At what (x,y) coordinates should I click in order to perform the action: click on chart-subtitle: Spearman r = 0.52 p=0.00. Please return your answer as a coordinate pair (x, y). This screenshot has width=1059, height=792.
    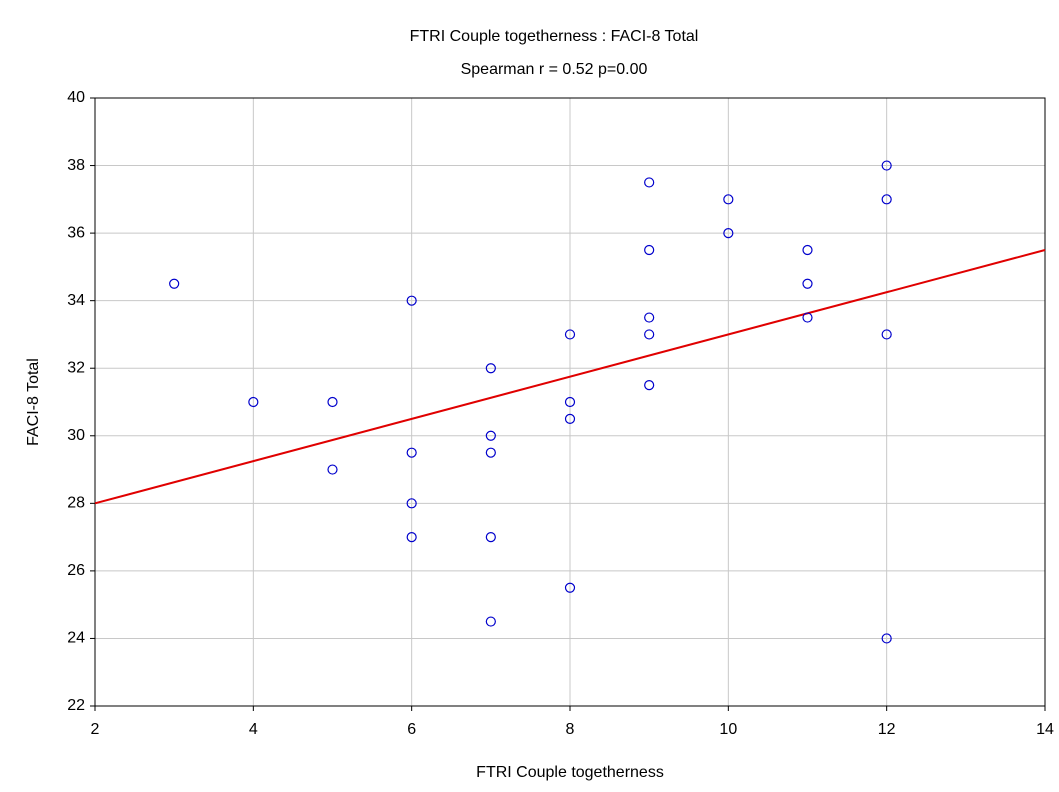
    Looking at the image, I should click on (554, 69).